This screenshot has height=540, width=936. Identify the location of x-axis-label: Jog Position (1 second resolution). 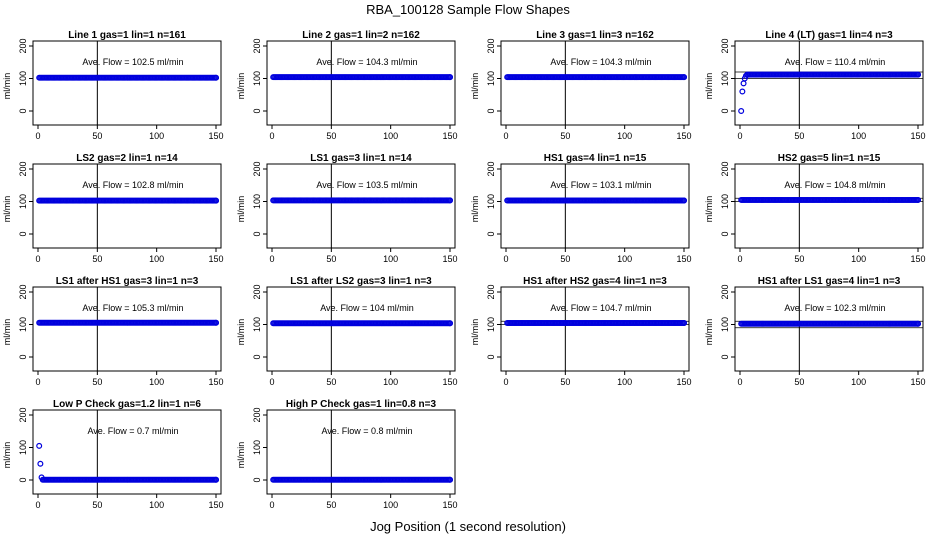
(468, 526).